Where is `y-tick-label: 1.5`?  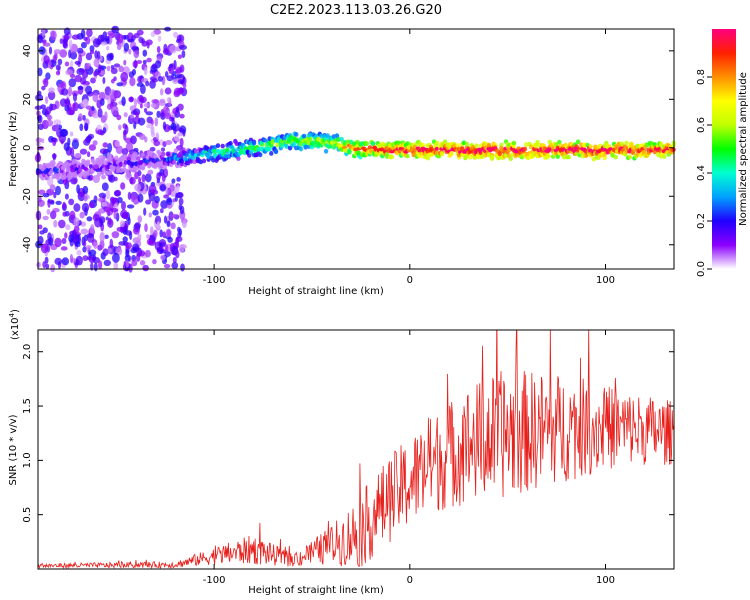
y-tick-label: 1.5 is located at coordinates (27, 406).